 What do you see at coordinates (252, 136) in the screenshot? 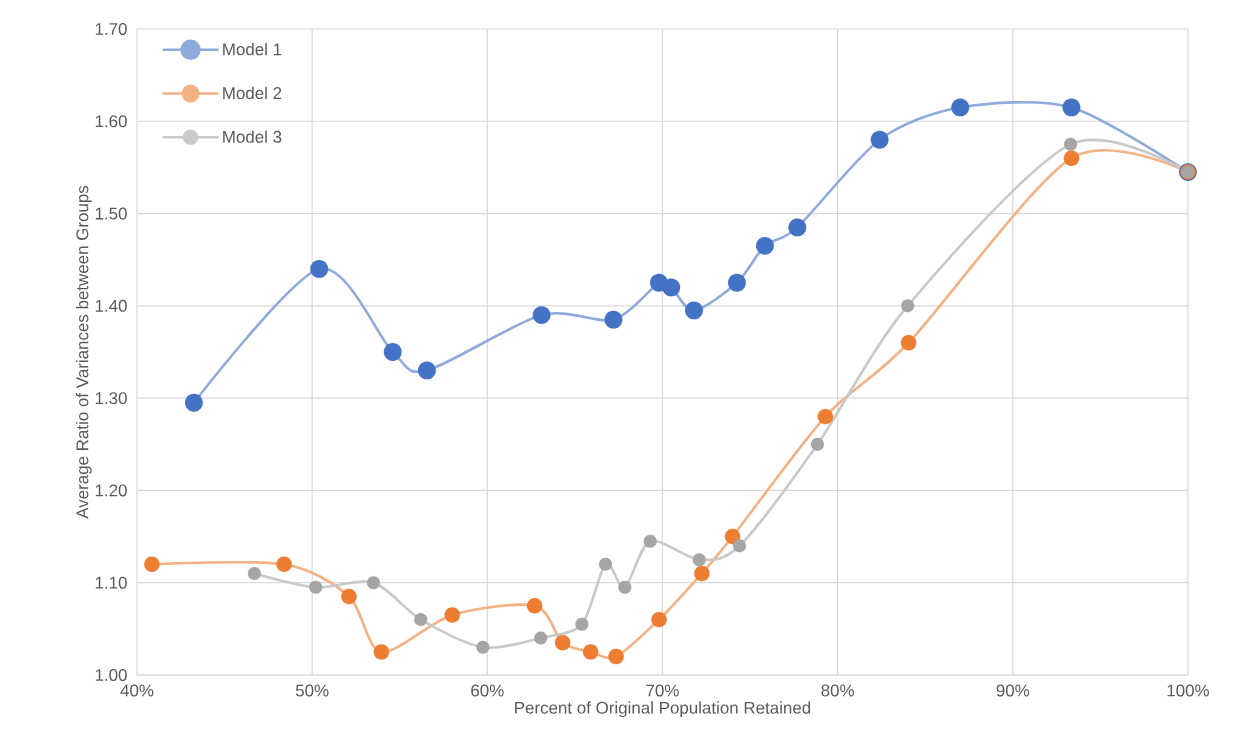
I see `legend-label: Model 3` at bounding box center [252, 136].